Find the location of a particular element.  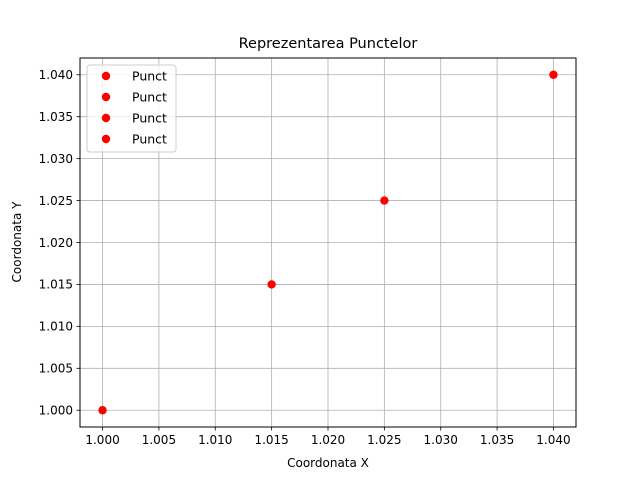

chart-title: Reprezentarea Punctelor is located at coordinates (328, 44).